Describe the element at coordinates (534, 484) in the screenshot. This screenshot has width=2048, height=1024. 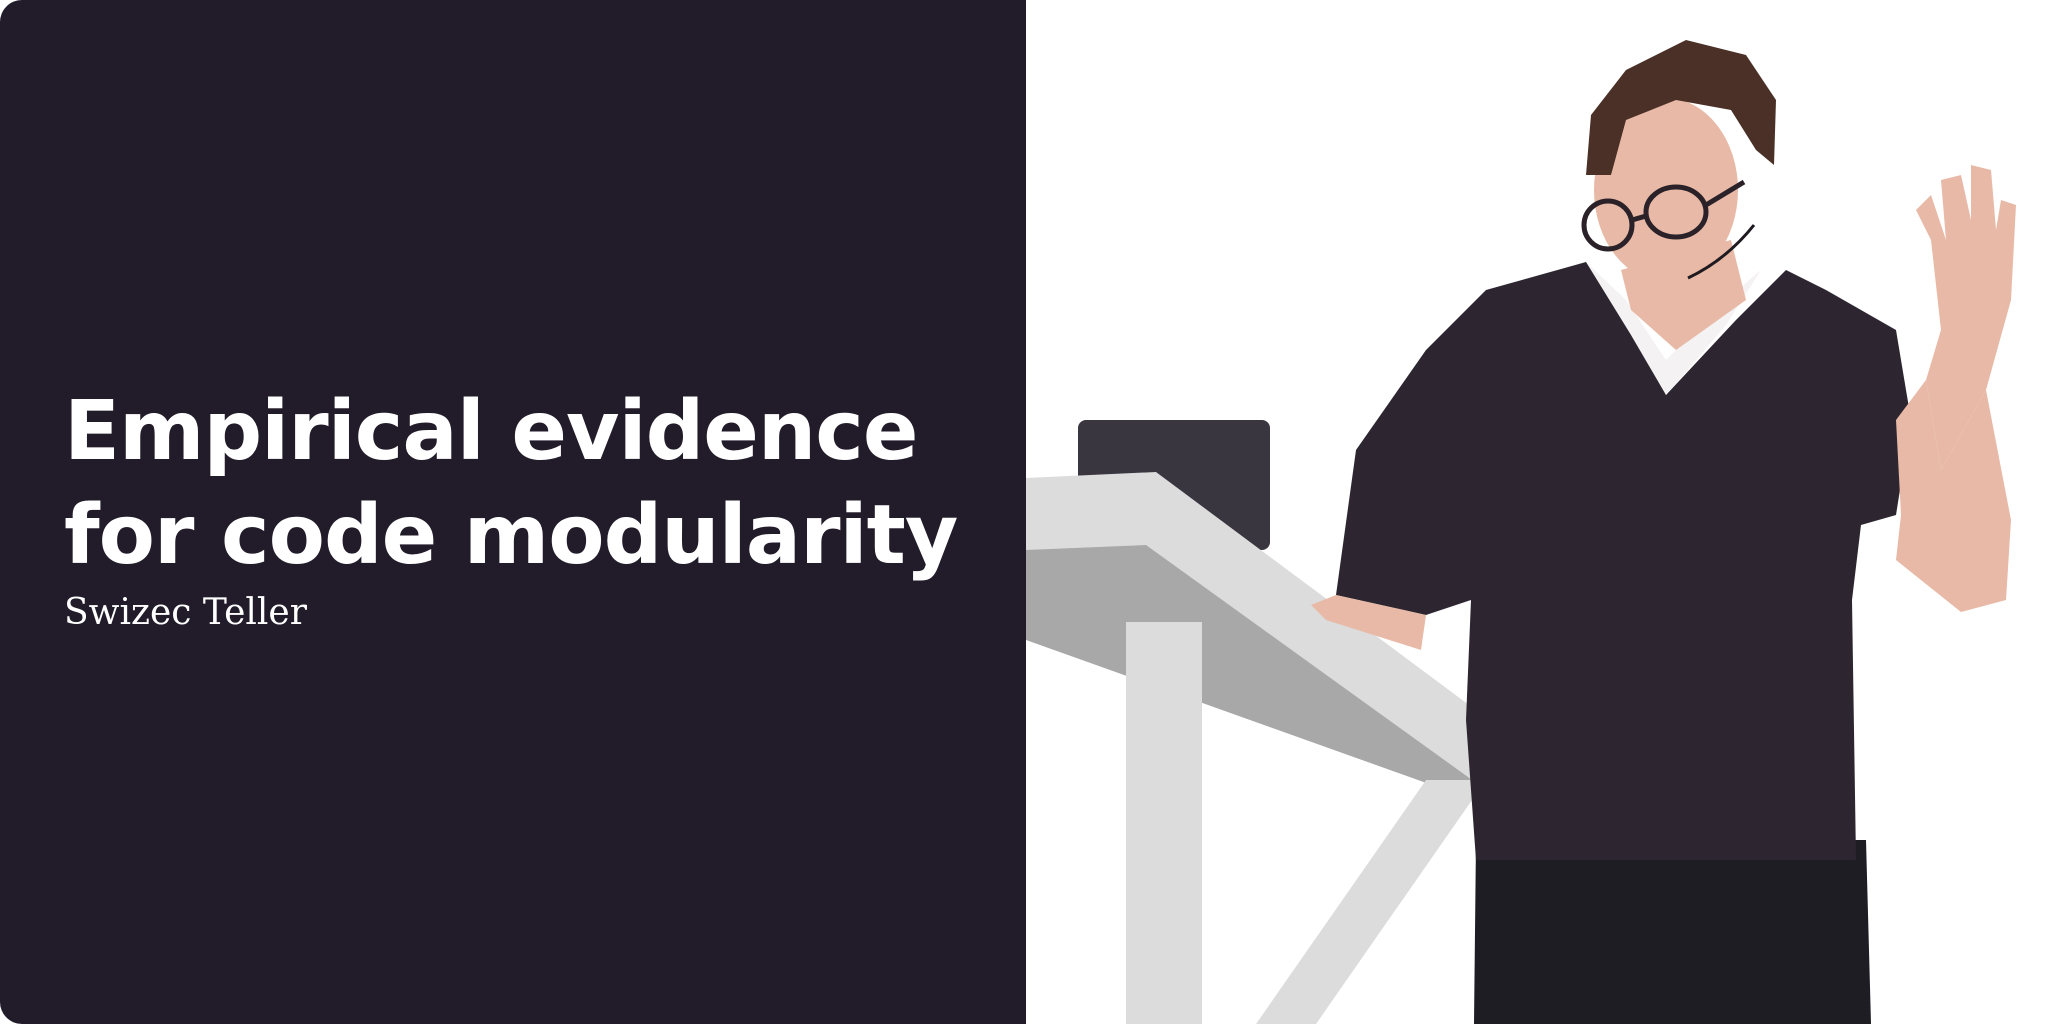
I see `talk-title: Empirical evidence for code modularity` at that location.